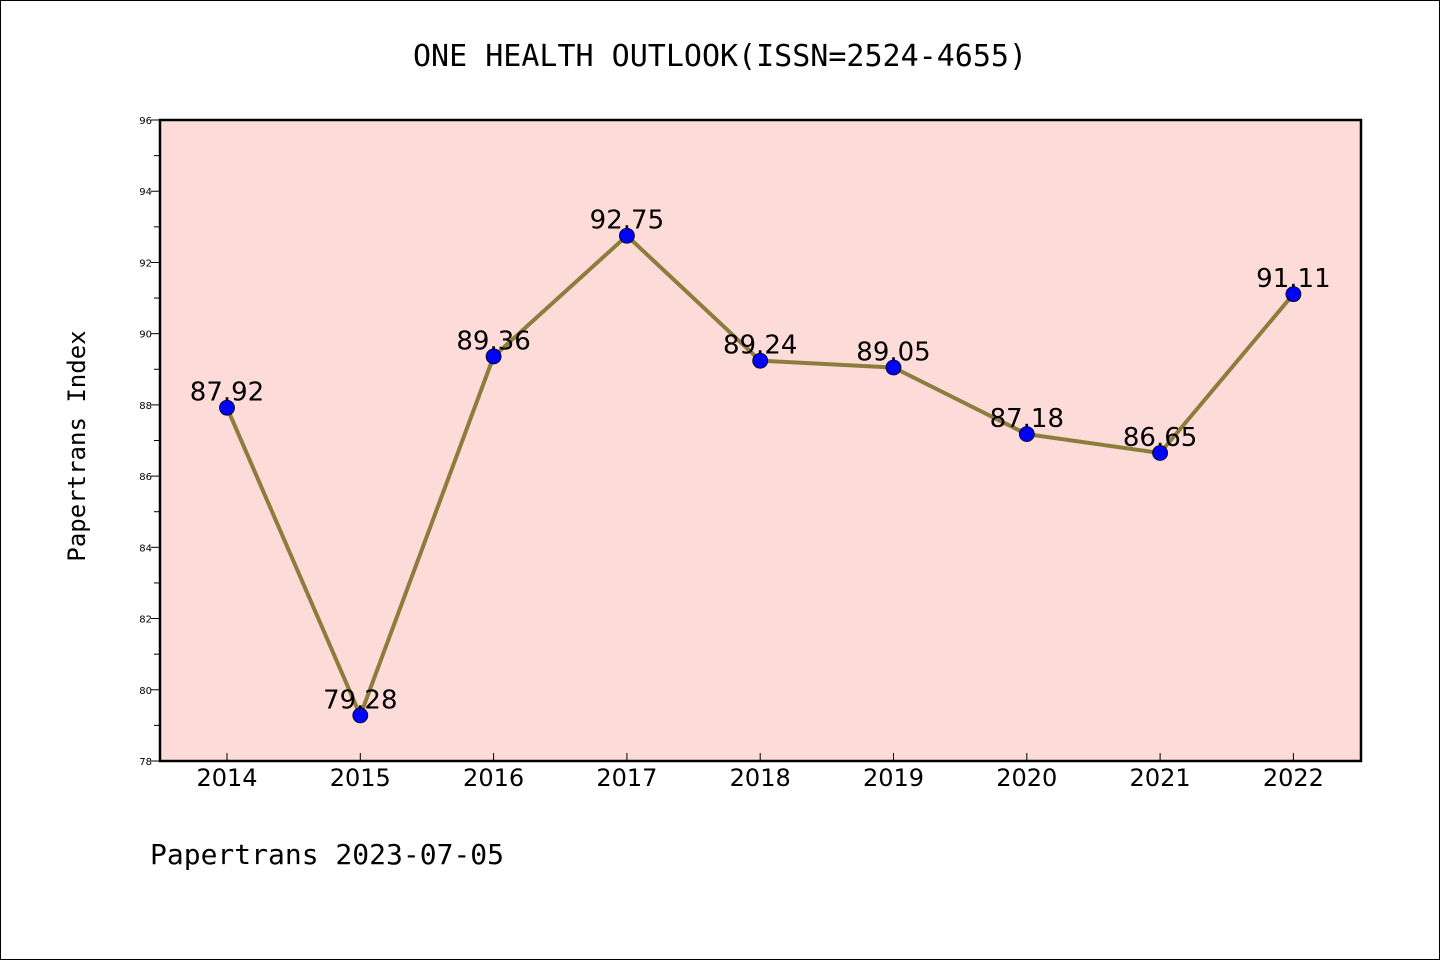  I want to click on x-tick-label: 2019, so click(893, 778).